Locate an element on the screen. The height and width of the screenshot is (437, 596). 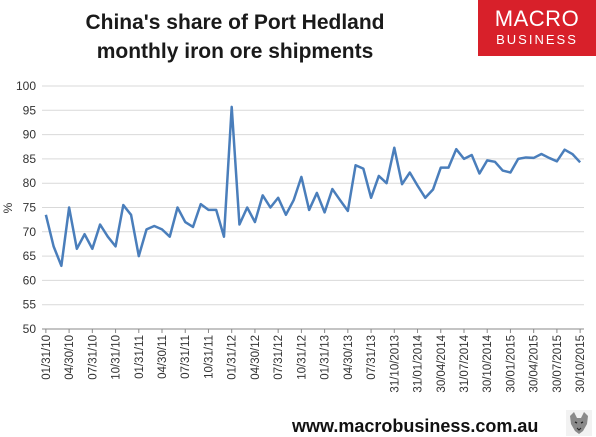
x-tick-label: 30/04/2015 is located at coordinates (535, 364).